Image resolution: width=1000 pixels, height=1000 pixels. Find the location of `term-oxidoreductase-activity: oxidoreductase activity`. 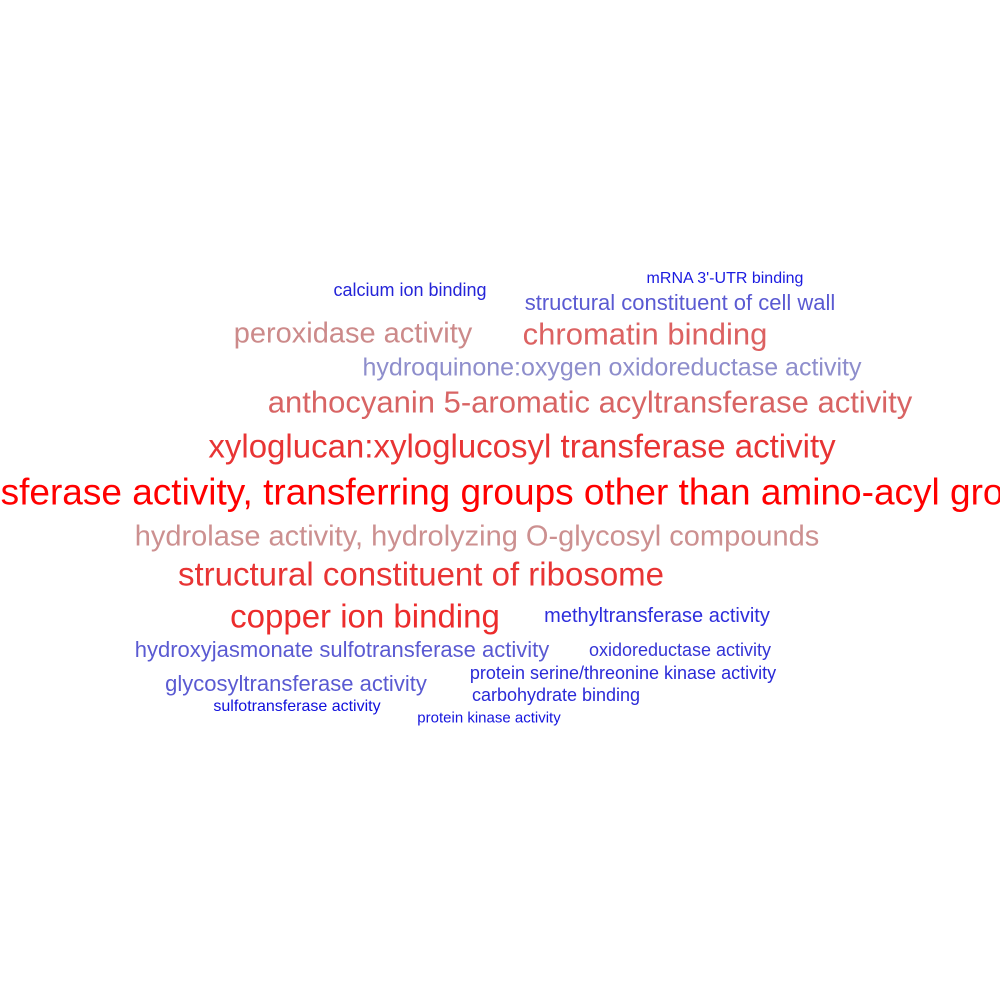

term-oxidoreductase-activity: oxidoreductase activity is located at coordinates (680, 650).